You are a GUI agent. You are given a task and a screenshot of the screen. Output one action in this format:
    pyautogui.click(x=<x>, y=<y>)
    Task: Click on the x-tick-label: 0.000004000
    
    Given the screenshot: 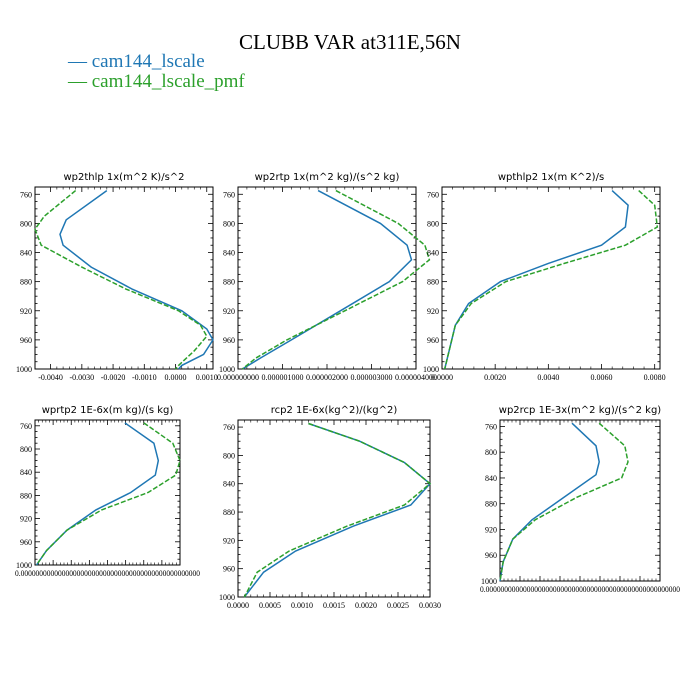 What is the action you would take?
    pyautogui.click(x=416, y=377)
    